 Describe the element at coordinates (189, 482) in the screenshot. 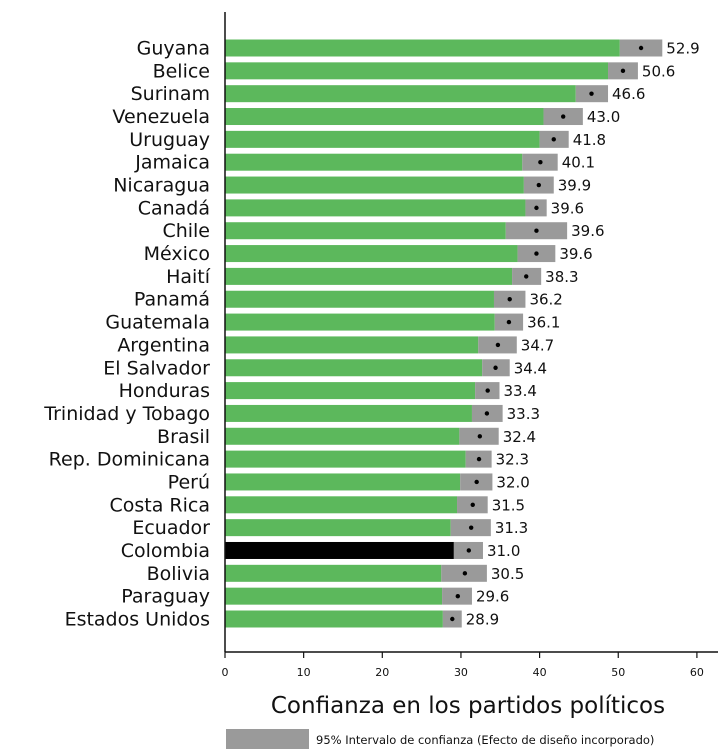

I see `category-label-19: Perú` at that location.